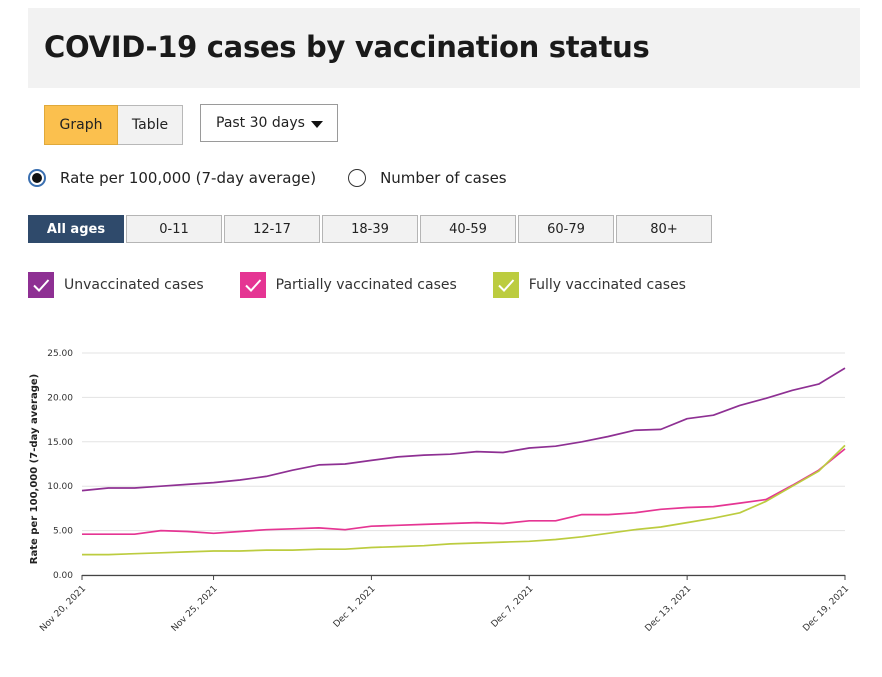 This screenshot has height=677, width=882. I want to click on radio-unselected-icon, so click(357, 178).